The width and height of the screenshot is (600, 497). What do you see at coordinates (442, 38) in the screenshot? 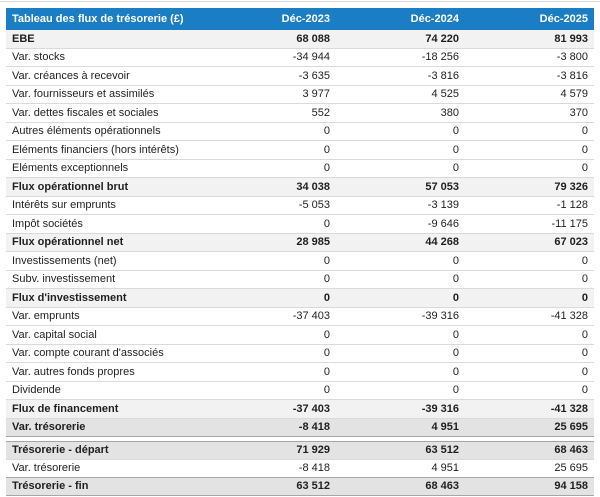
I see `cell-dec-2024: 74 220` at bounding box center [442, 38].